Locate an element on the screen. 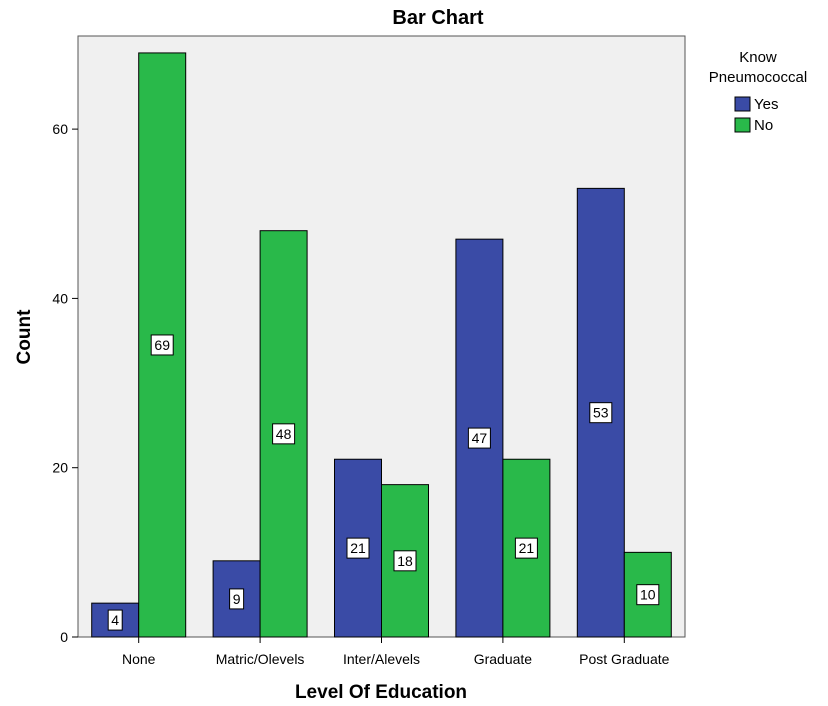 The height and width of the screenshot is (706, 828). x-tick-label: None is located at coordinates (139, 659).